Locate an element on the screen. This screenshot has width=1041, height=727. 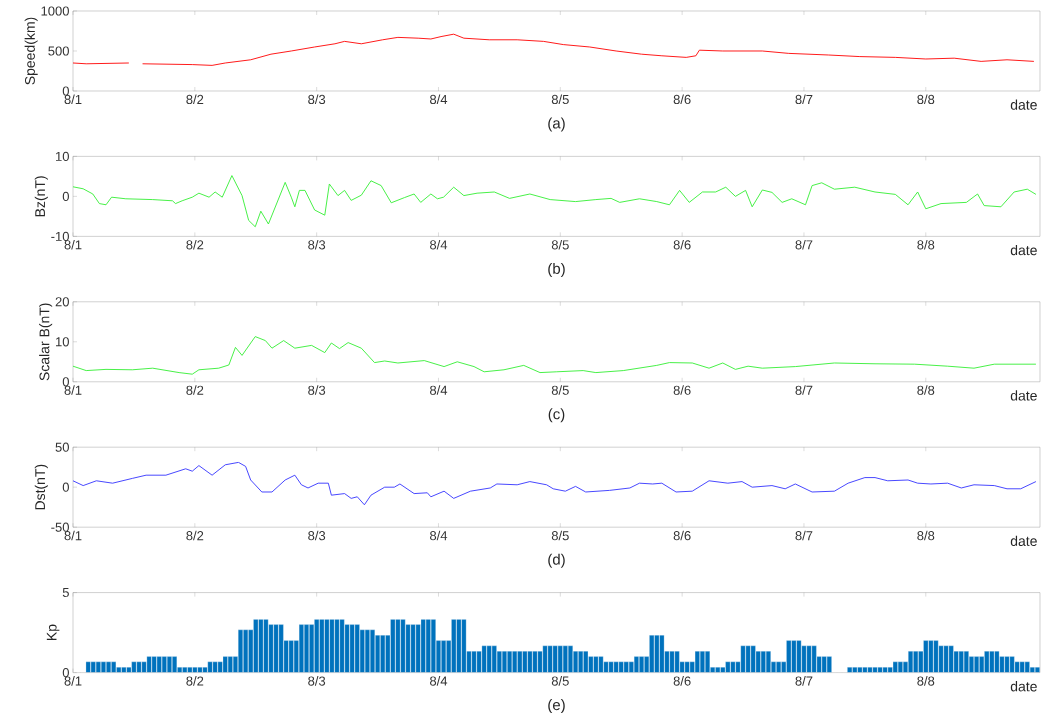
text: (d) is located at coordinates (556, 560).